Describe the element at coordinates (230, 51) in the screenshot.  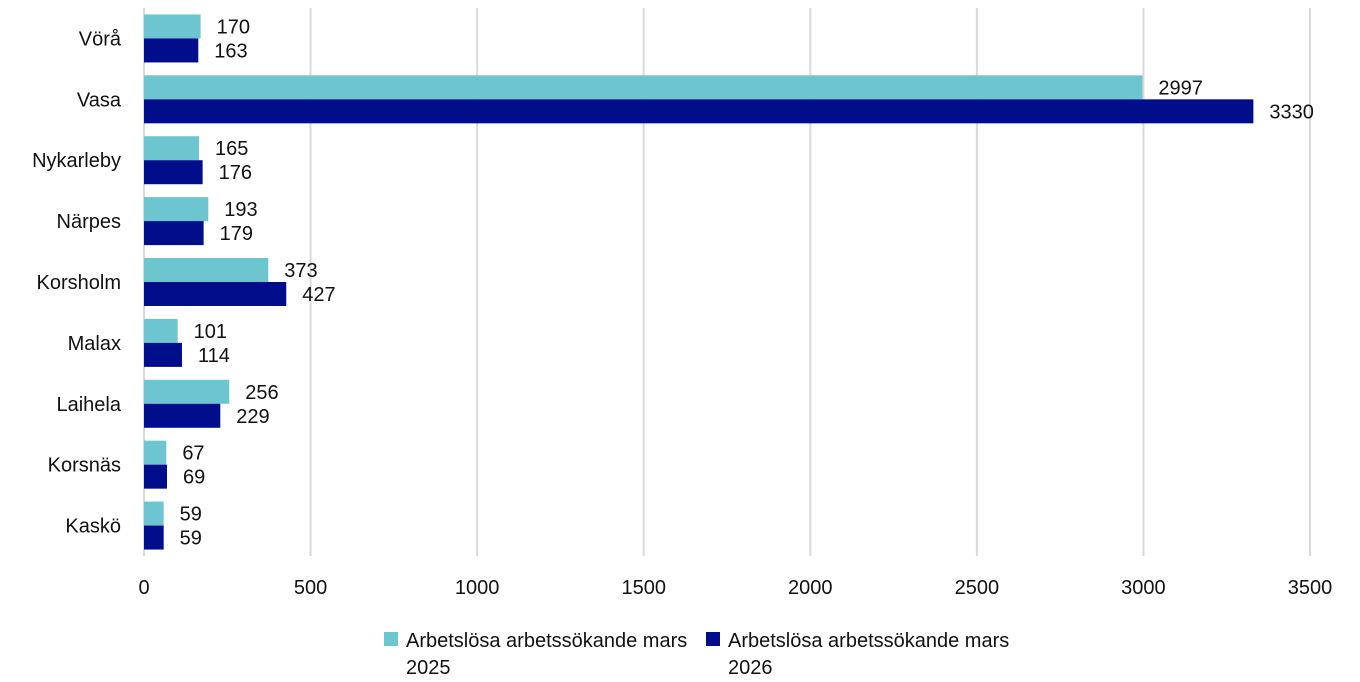
I see `data-label: 163` at that location.